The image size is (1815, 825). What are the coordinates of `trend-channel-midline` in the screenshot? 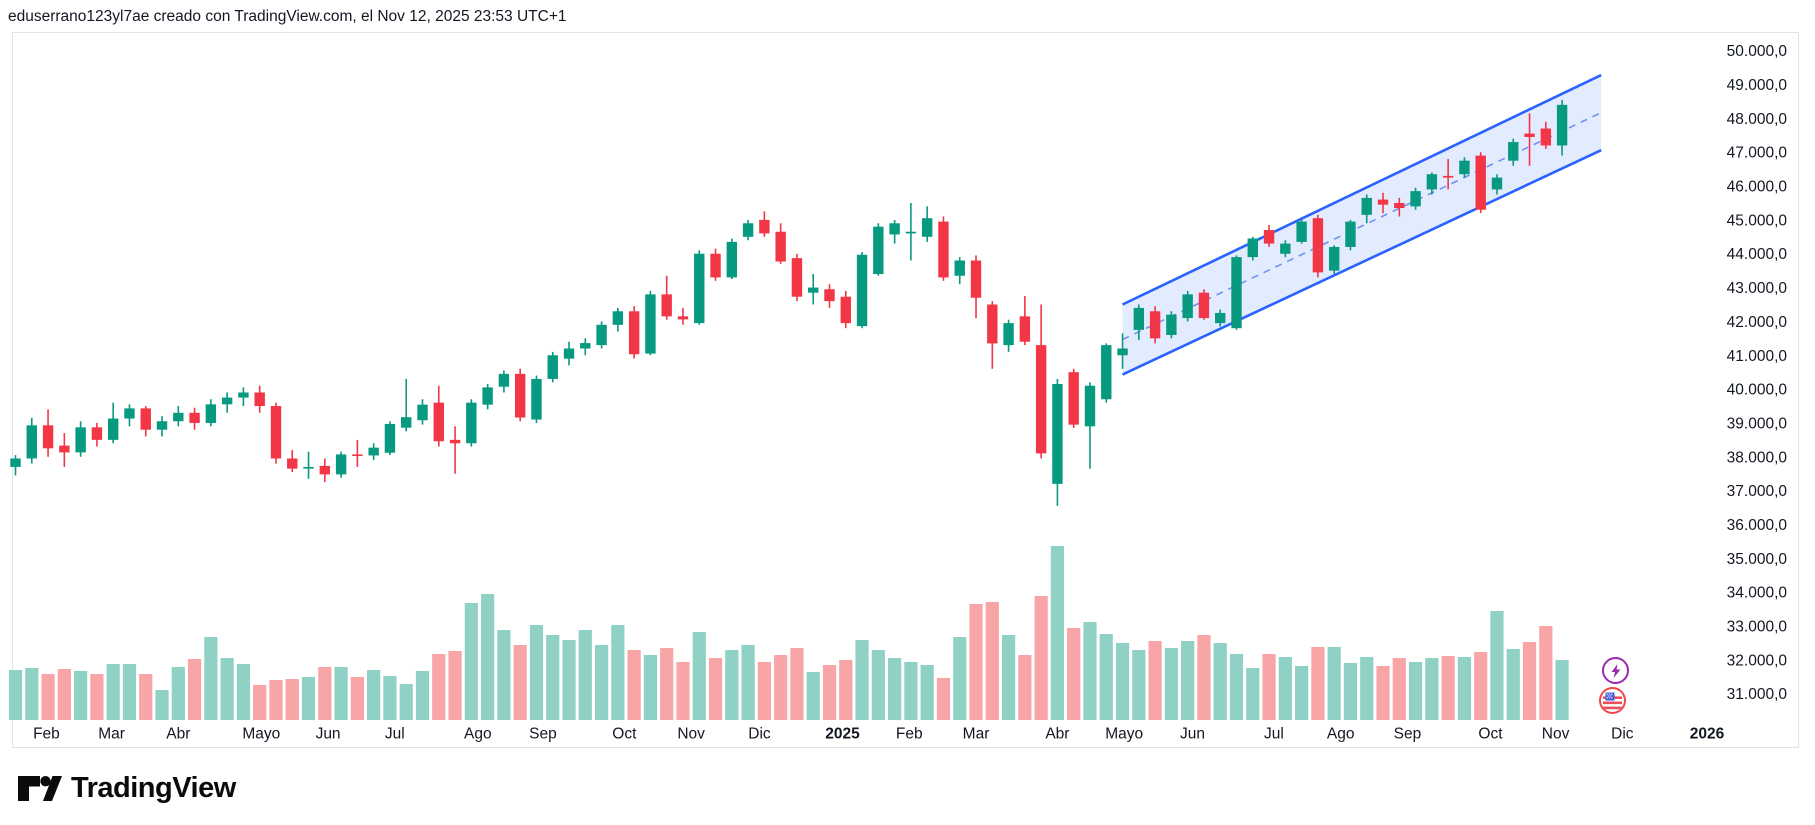 It's located at (1362, 226).